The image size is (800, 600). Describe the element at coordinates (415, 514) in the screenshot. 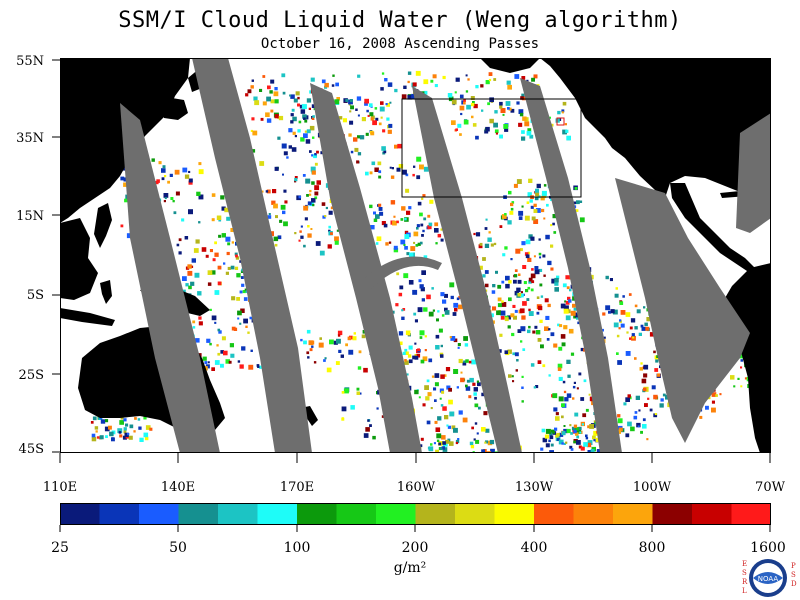

I see `colorbar-frame` at that location.